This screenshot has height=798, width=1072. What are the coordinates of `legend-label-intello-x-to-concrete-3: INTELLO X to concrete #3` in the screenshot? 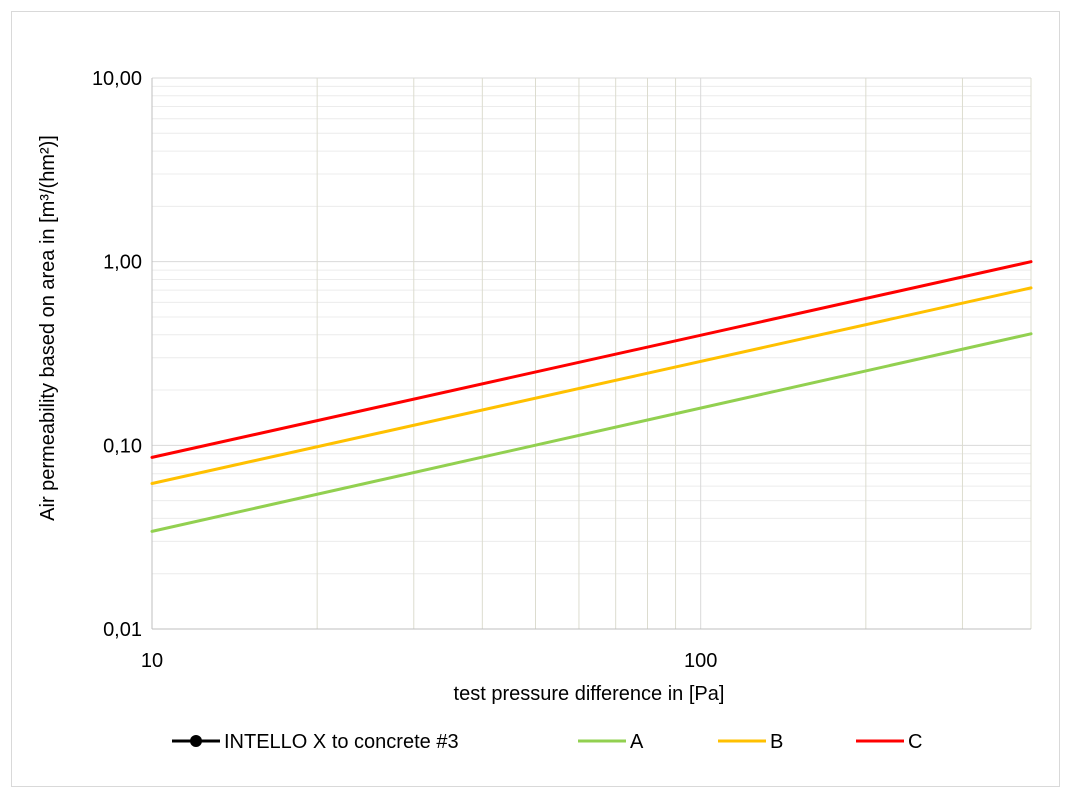 It's located at (341, 742).